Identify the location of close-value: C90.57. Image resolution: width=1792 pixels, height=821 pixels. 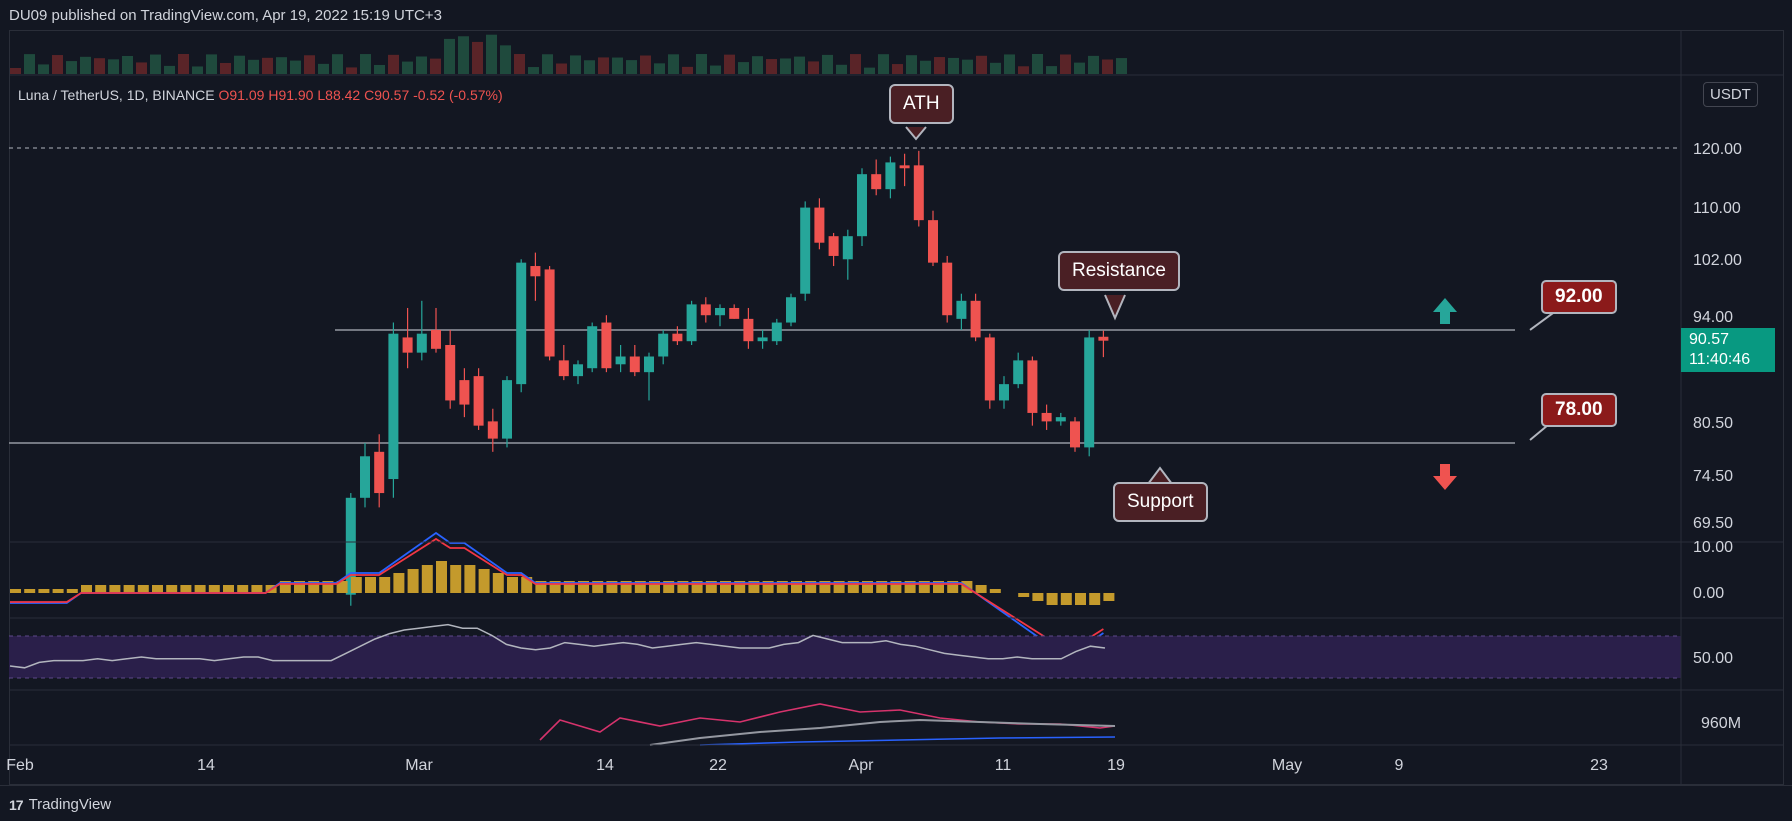
(387, 95).